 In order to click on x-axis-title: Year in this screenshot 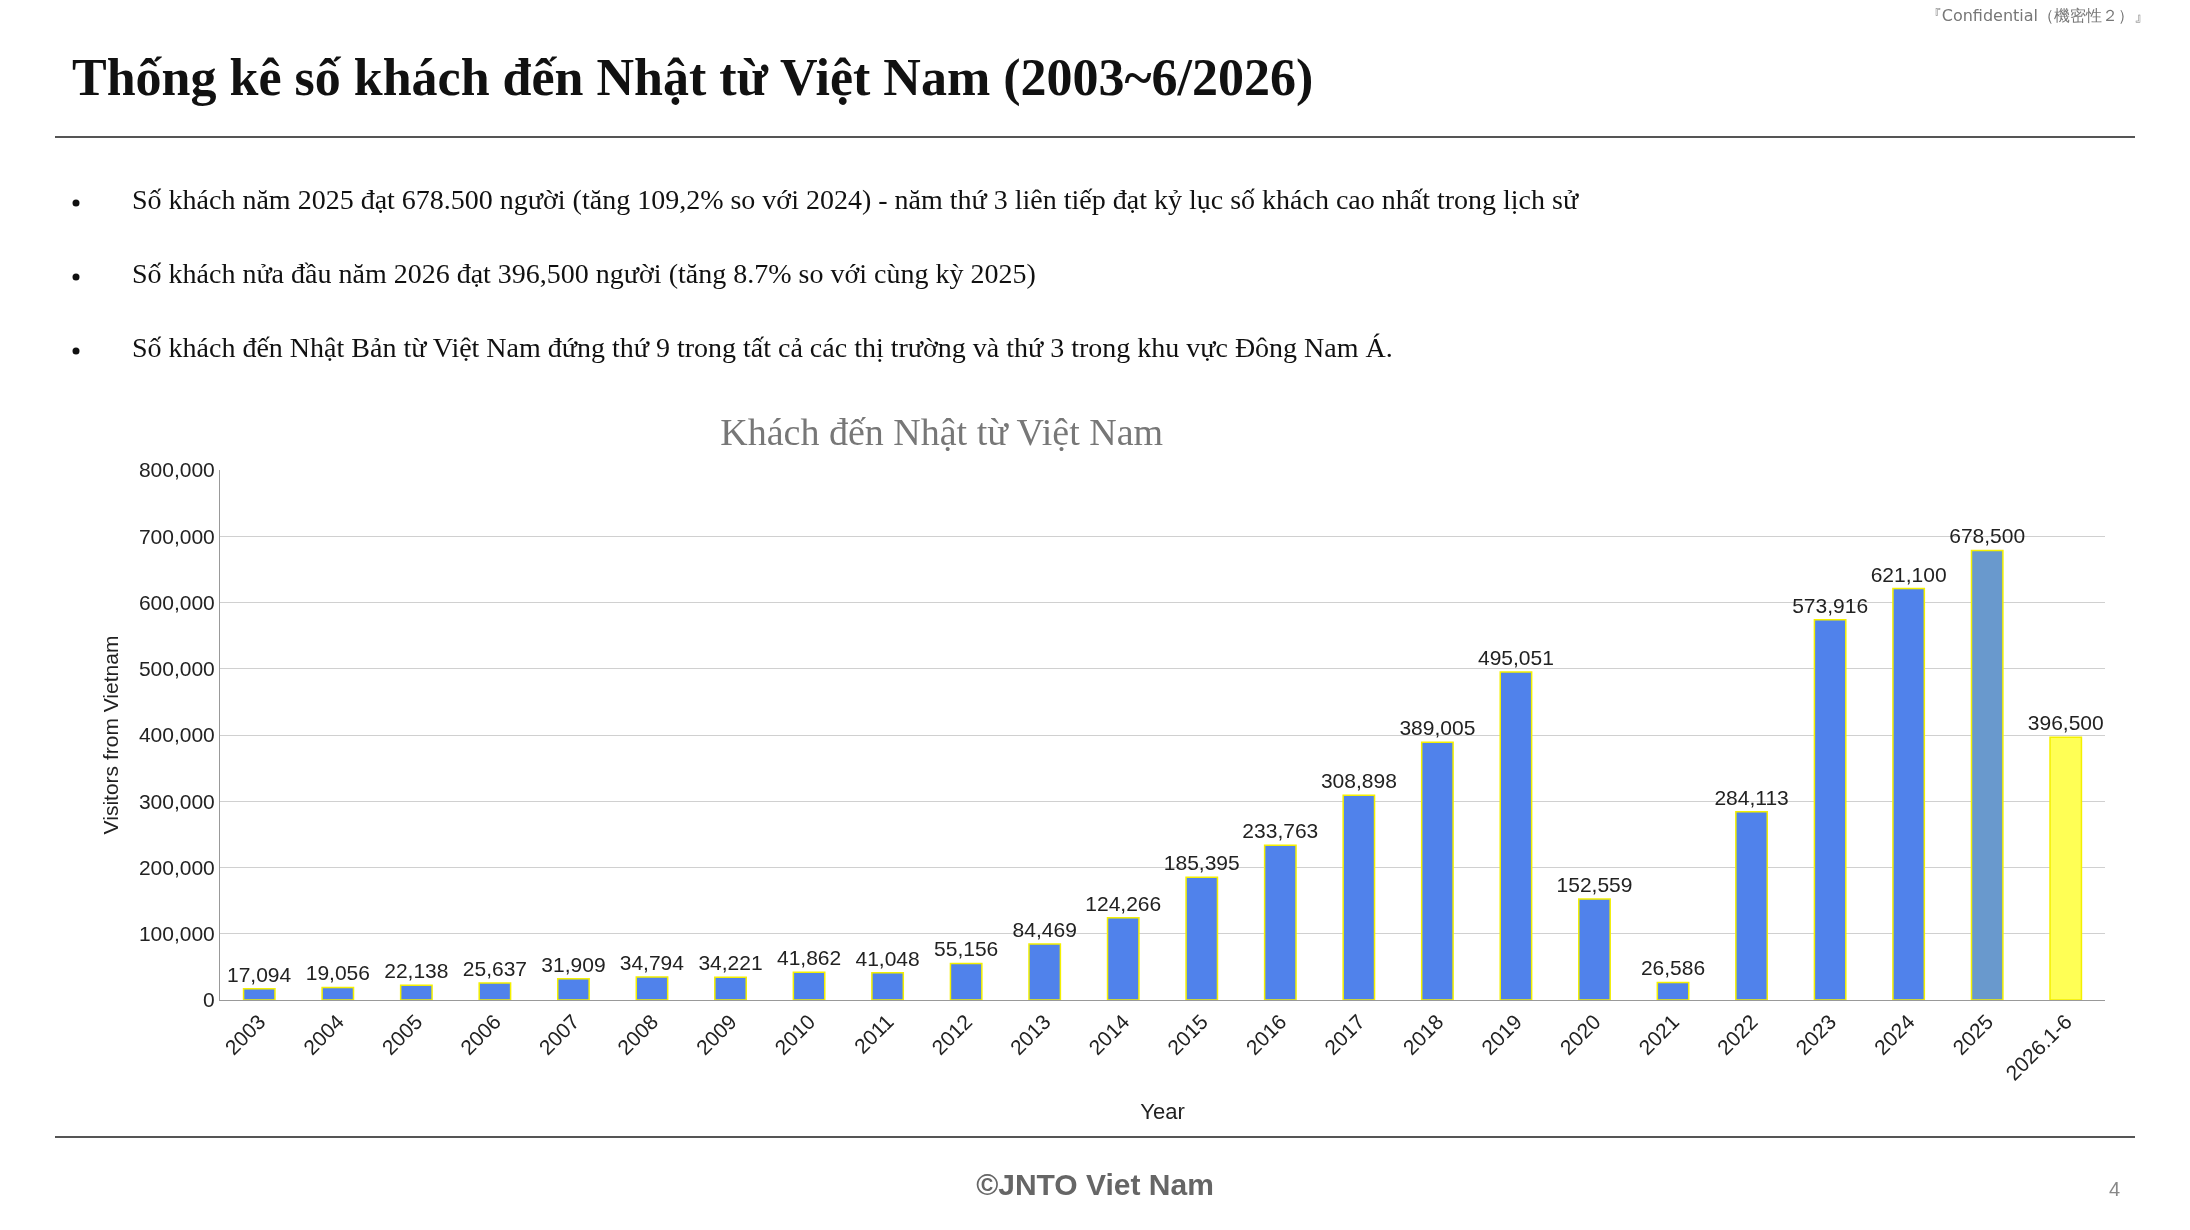, I will do `click(1162, 1112)`.